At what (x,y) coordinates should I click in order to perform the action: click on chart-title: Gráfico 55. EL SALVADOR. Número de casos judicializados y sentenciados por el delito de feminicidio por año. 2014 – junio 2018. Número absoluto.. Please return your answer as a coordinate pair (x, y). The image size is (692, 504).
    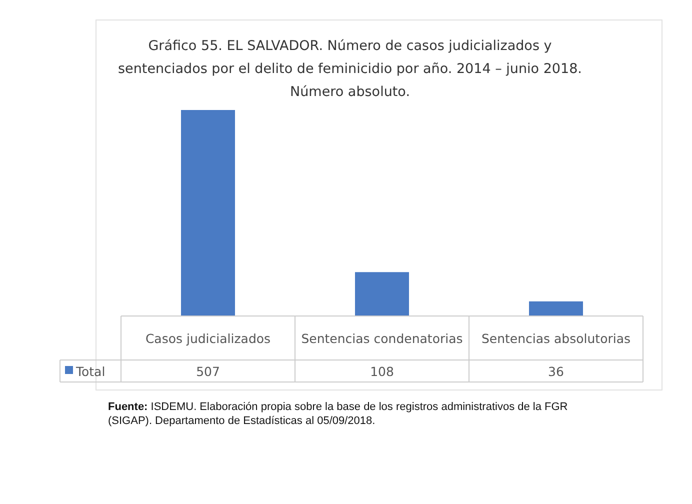
    Looking at the image, I should click on (350, 69).